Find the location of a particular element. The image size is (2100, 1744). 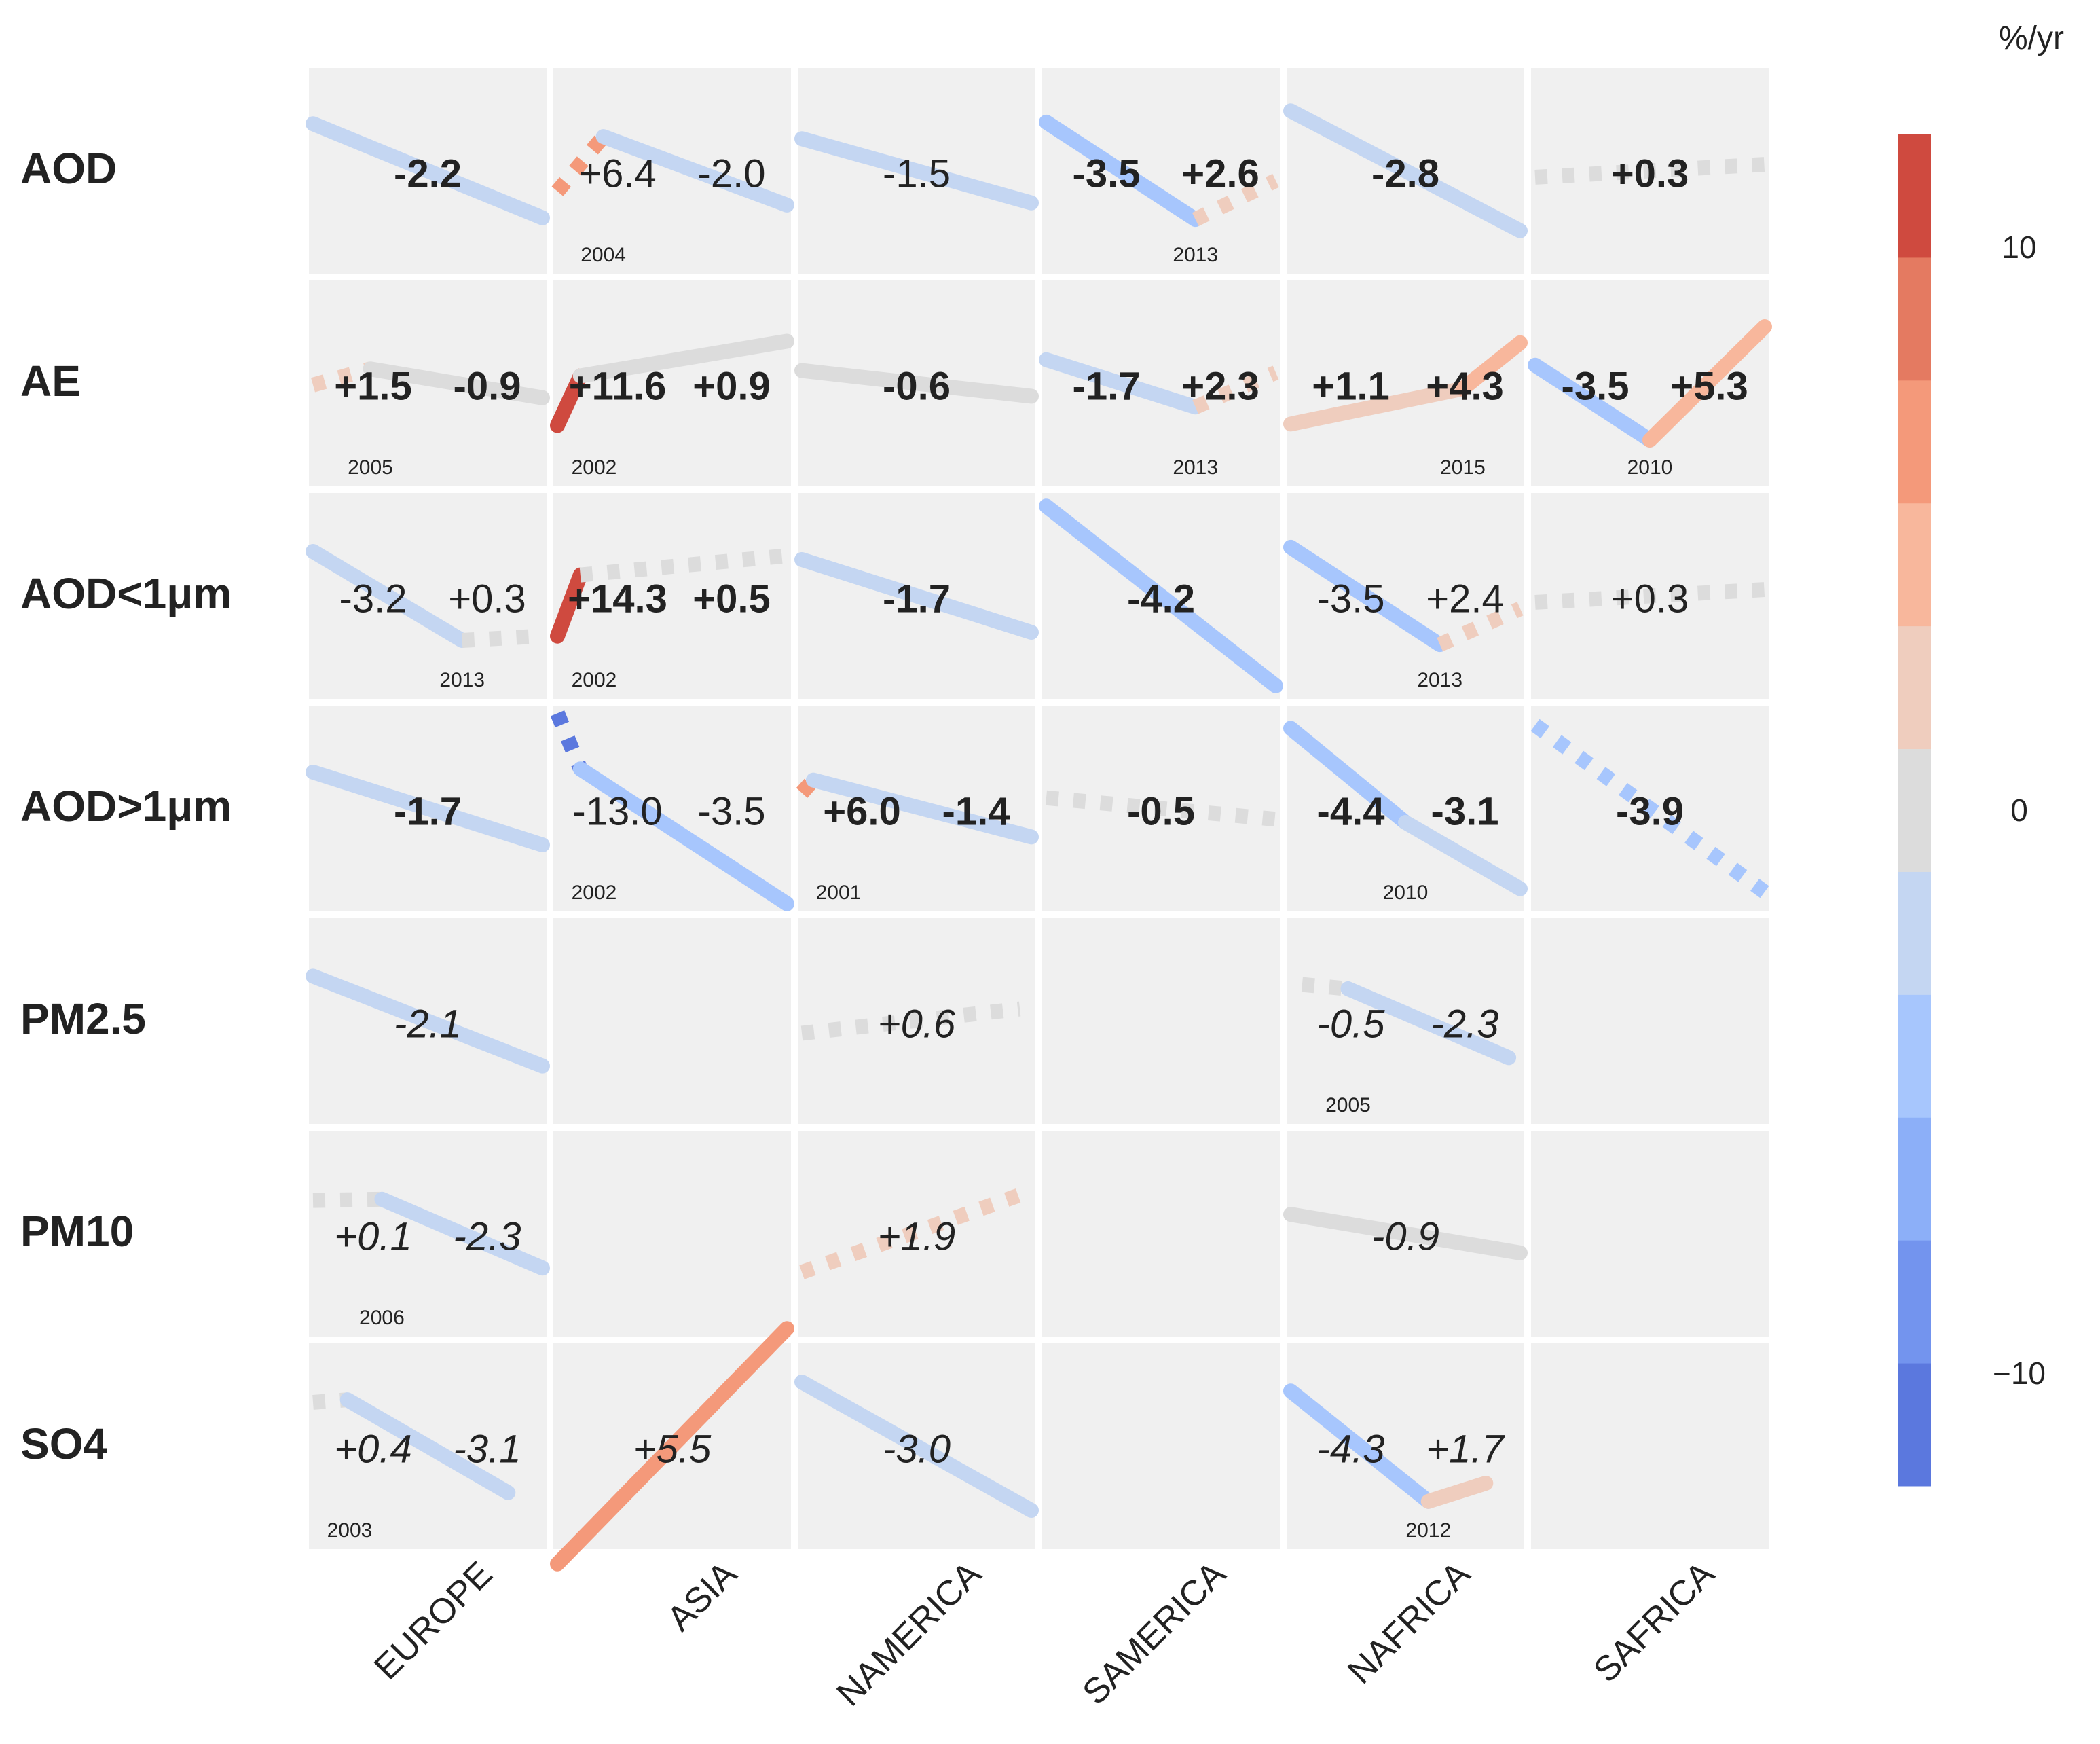

cell-1-4: +1.1 +4.3 2015 is located at coordinates (1405, 407).